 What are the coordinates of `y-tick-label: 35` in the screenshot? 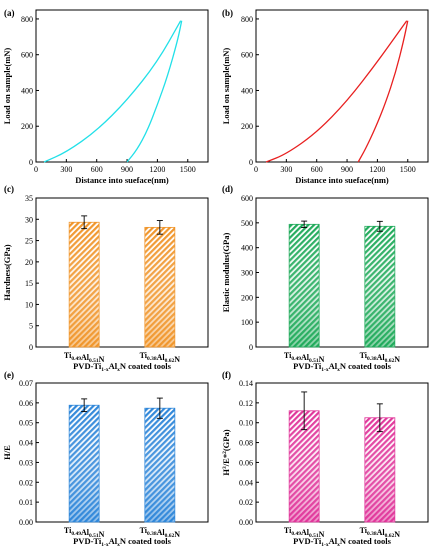 It's located at (29, 198).